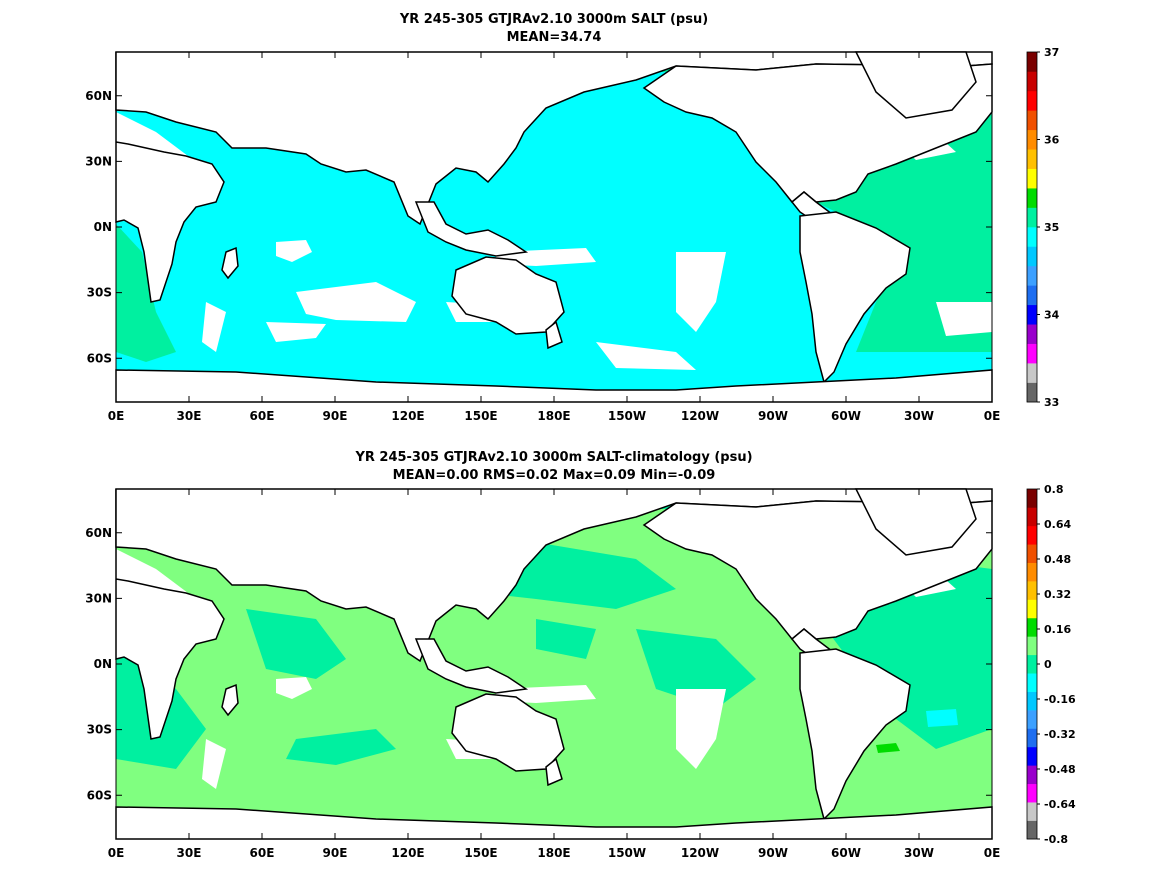  I want to click on bottom-colorbar-label: 0.64, so click(1057, 524).